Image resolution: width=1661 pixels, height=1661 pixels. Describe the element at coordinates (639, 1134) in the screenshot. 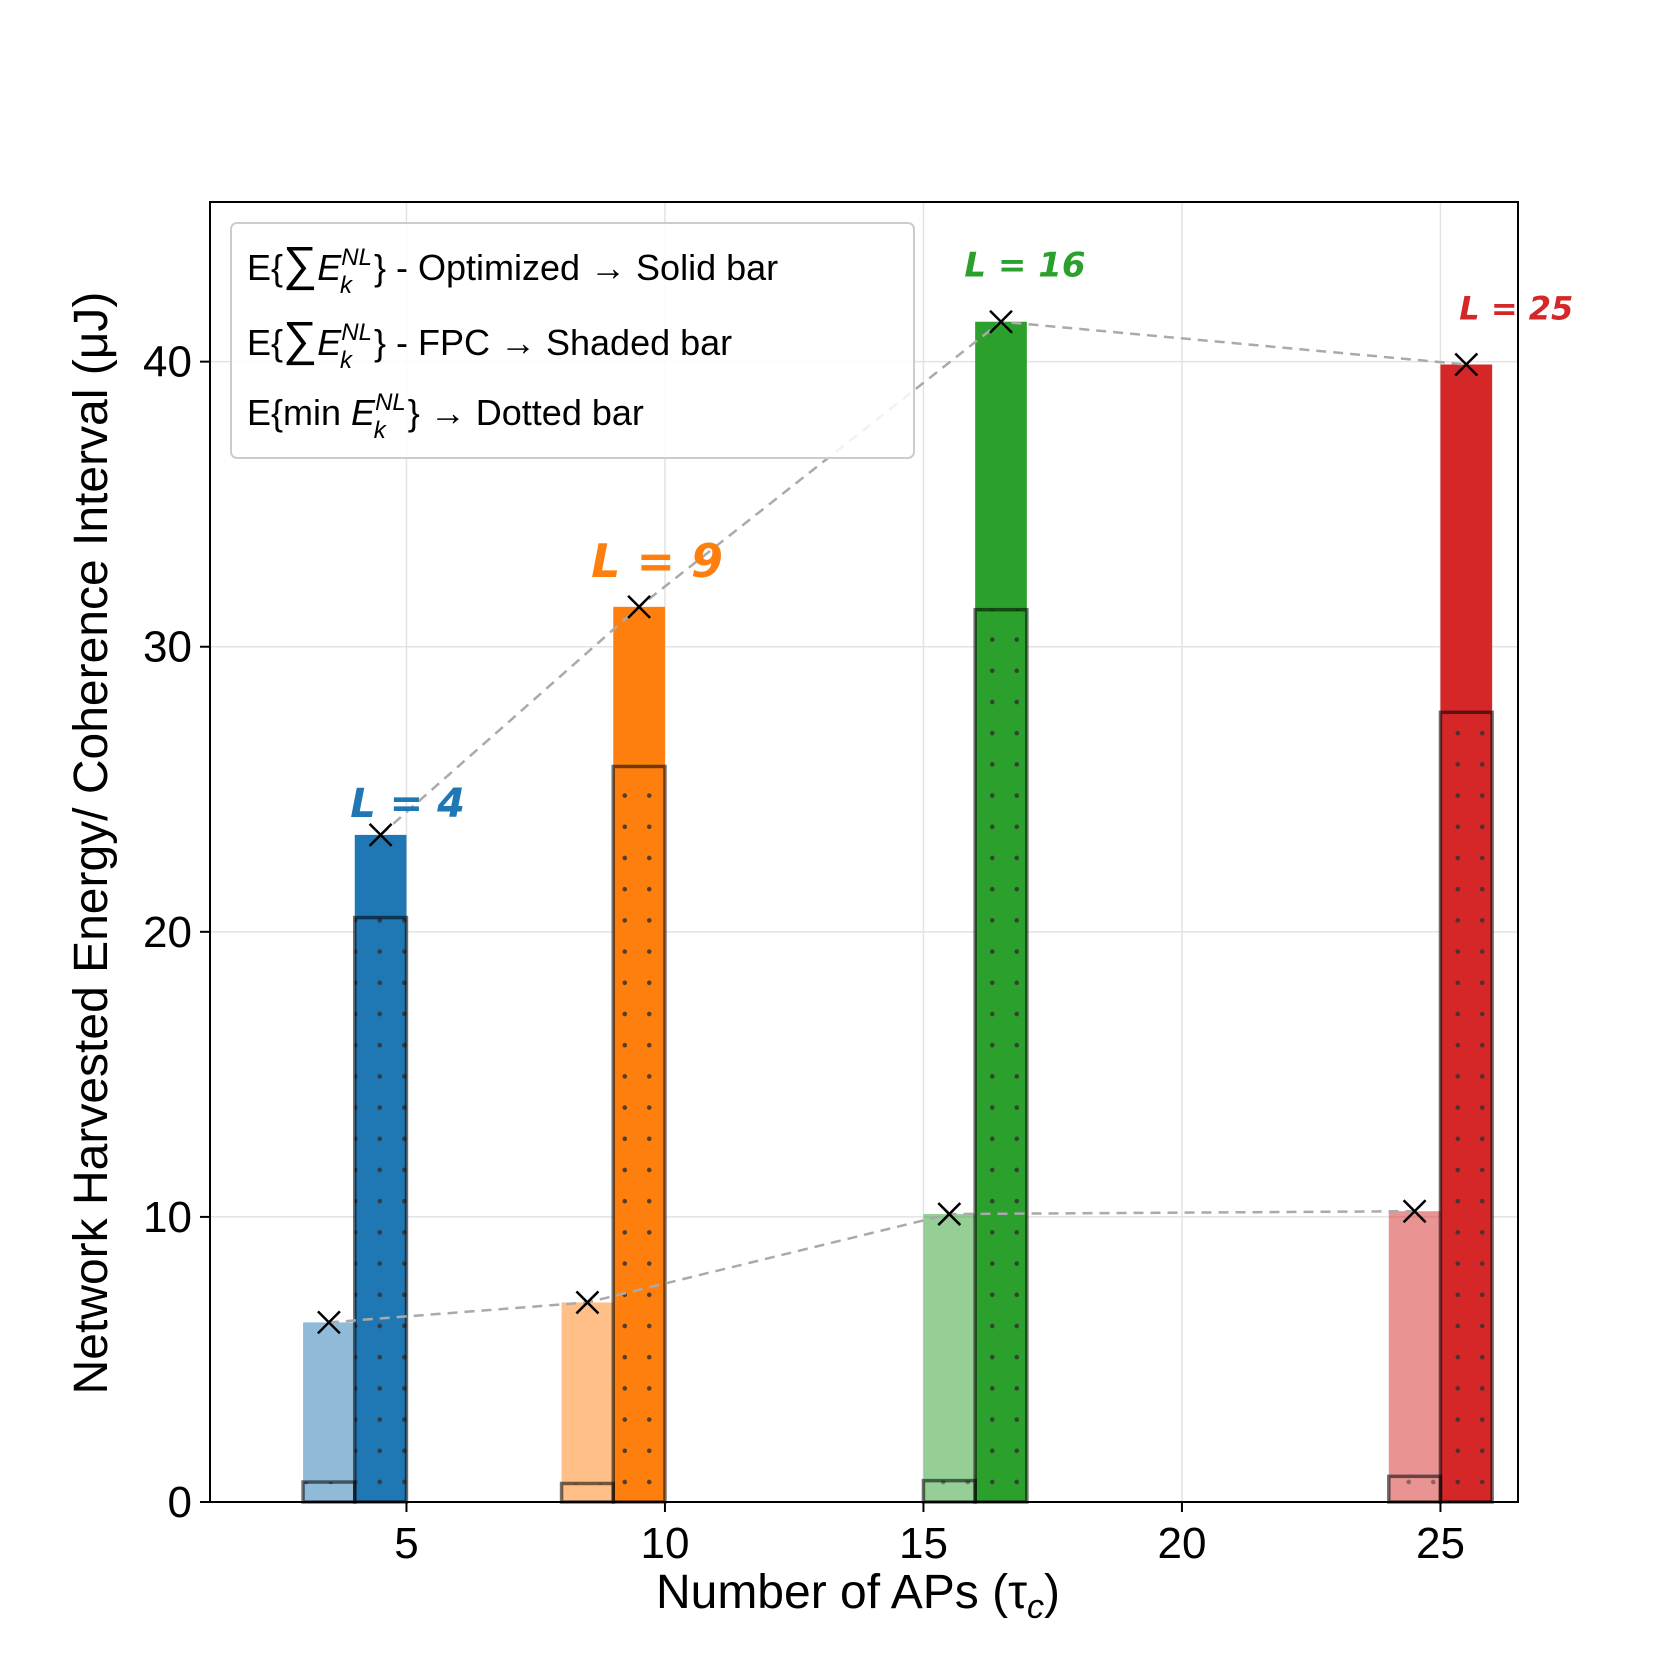

I see `bar-optimized-min-L9` at that location.